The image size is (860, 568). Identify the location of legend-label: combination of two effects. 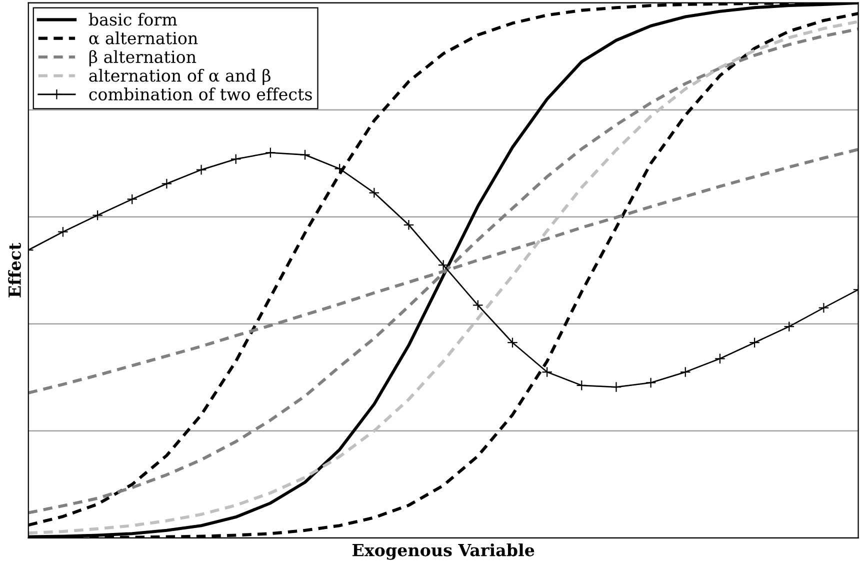
(200, 94).